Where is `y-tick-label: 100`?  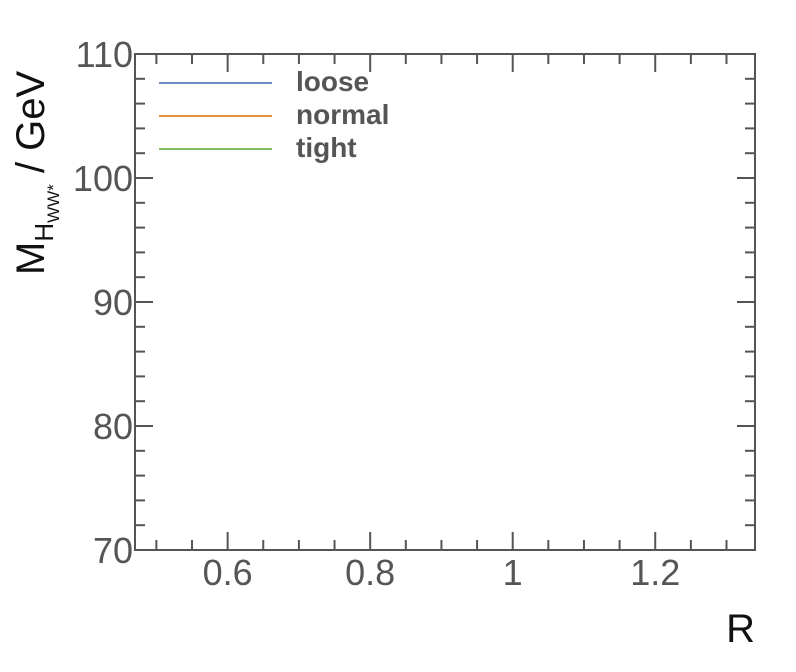 y-tick-label: 100 is located at coordinates (103, 178).